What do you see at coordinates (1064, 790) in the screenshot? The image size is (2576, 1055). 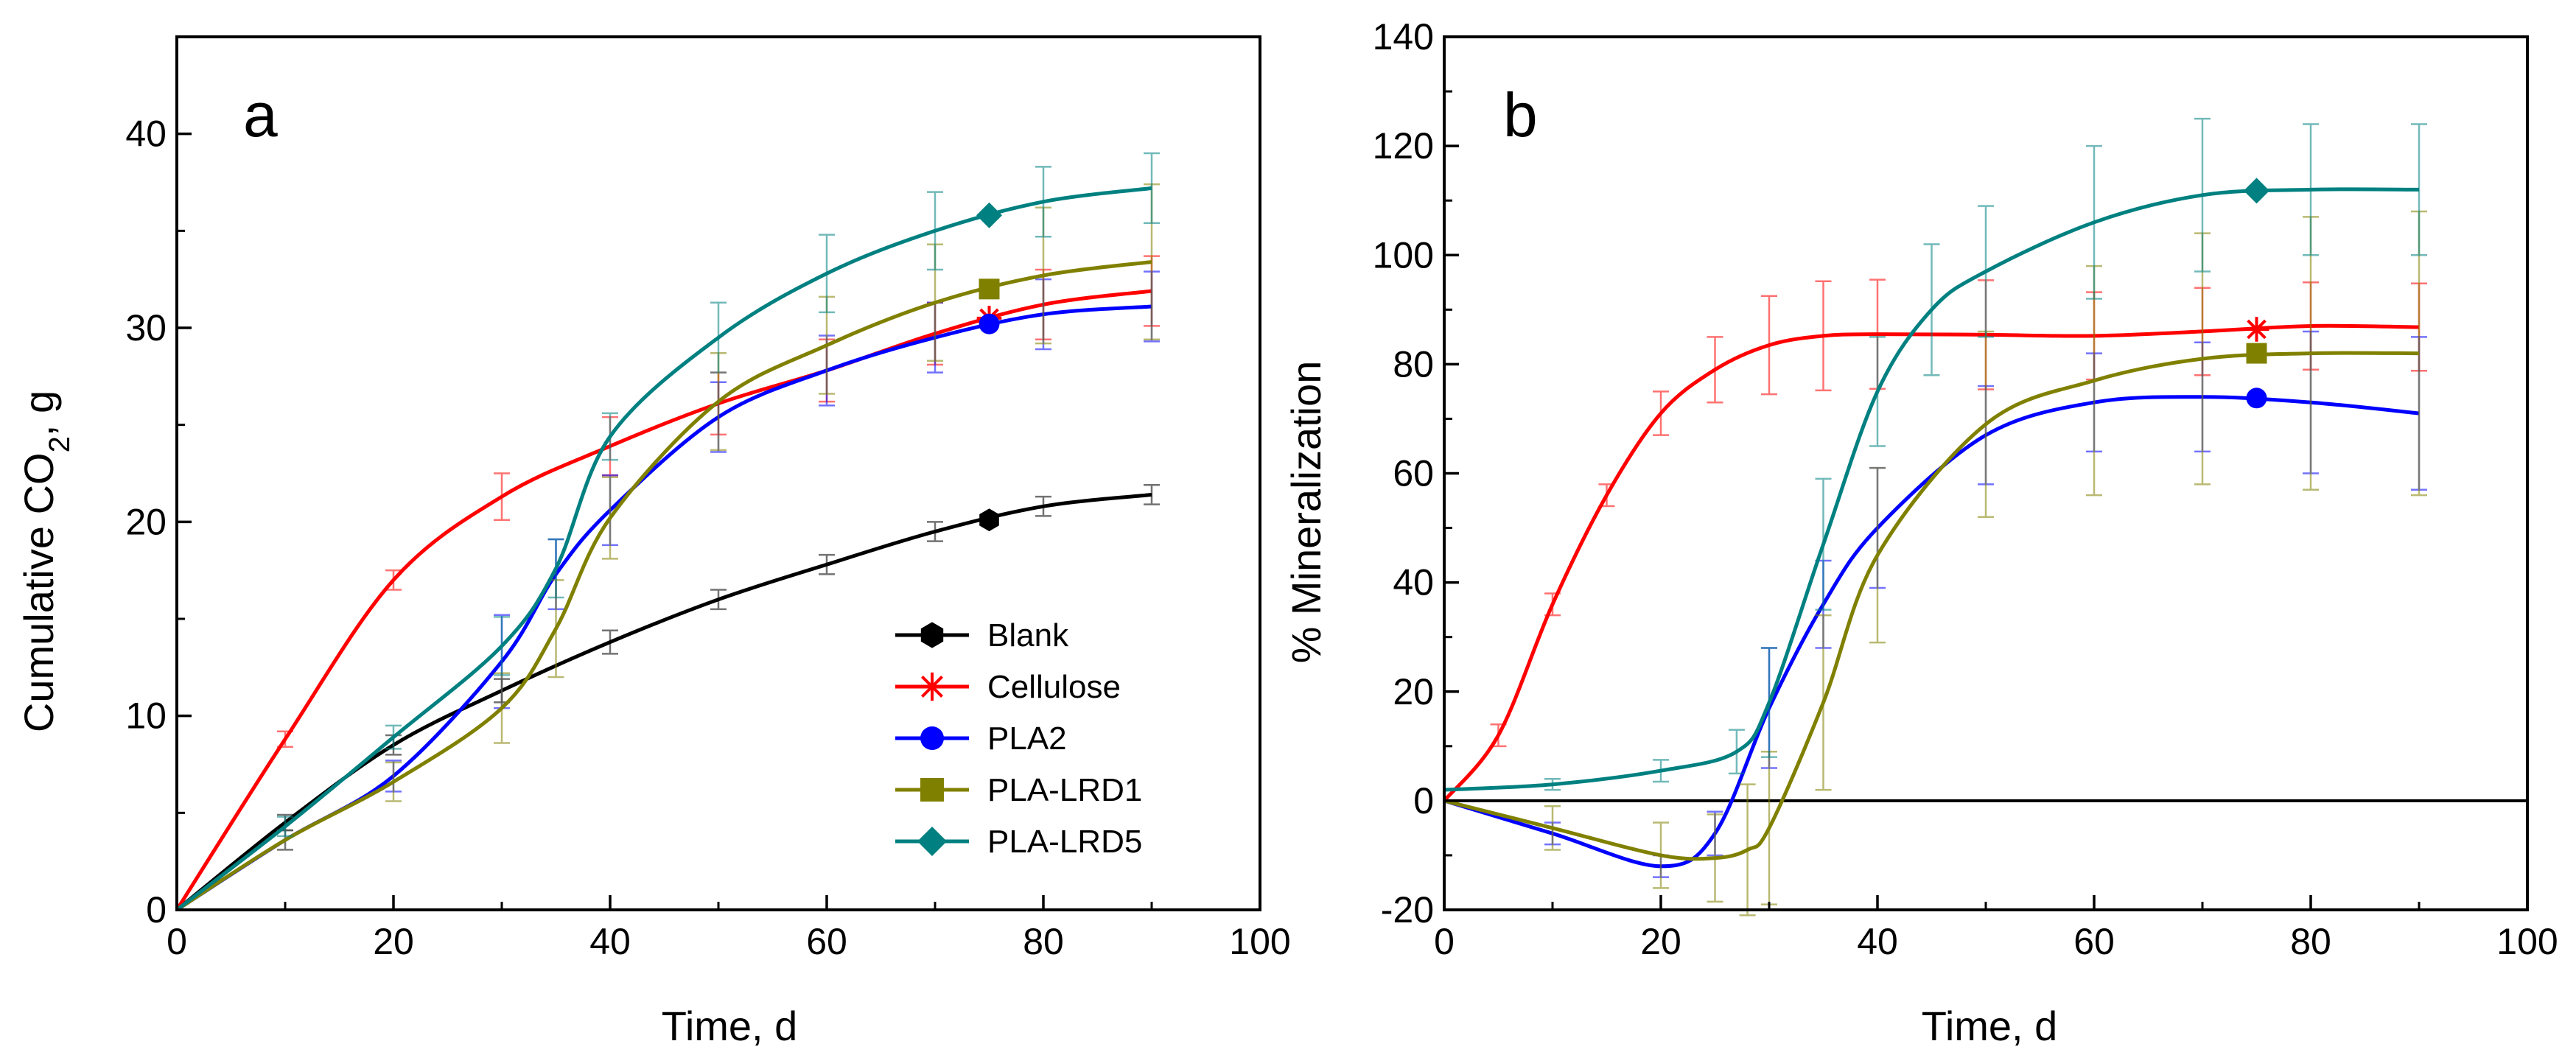 I see `legend-entry-pla-lrd1-label: PLA-LRD1` at bounding box center [1064, 790].